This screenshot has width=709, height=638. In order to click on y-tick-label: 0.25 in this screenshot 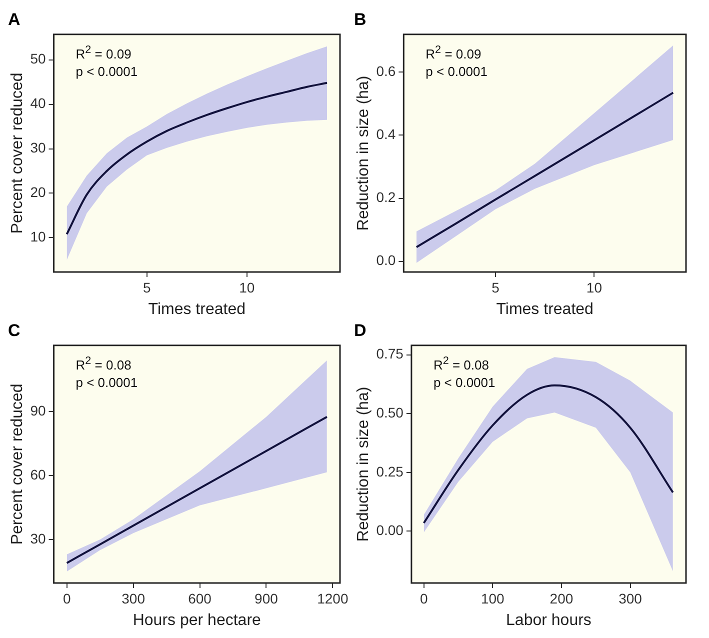, I will do `click(390, 471)`.